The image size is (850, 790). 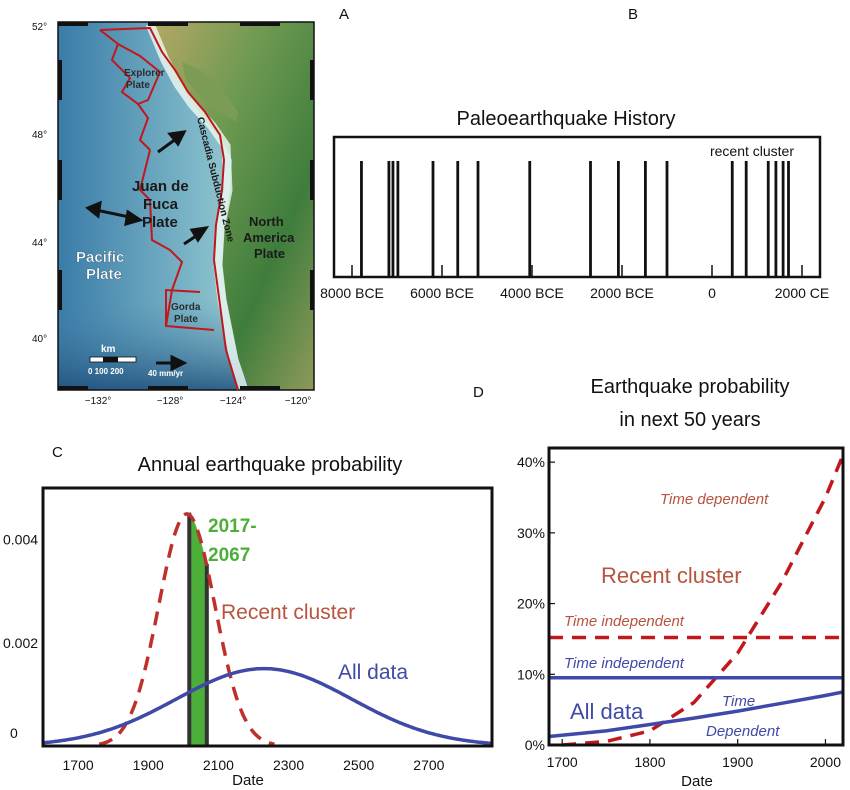 I want to click on lon-tick: −128°, so click(x=170, y=401).